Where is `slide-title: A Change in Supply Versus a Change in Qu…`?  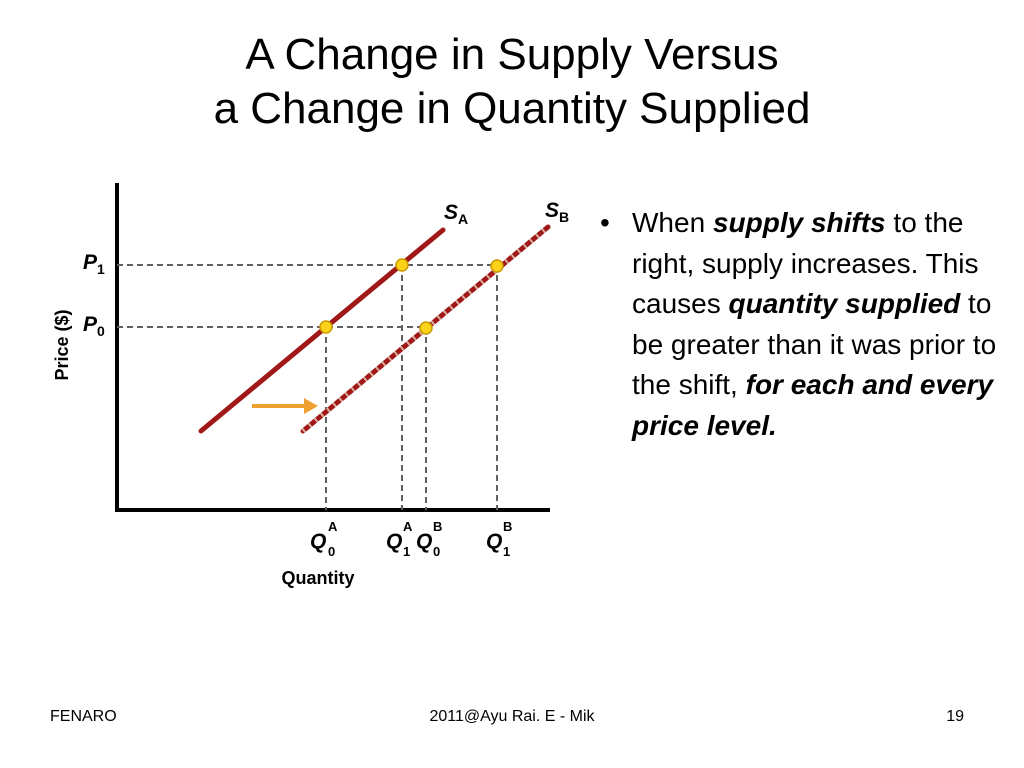 slide-title: A Change in Supply Versus a Change in Qu… is located at coordinates (512, 82).